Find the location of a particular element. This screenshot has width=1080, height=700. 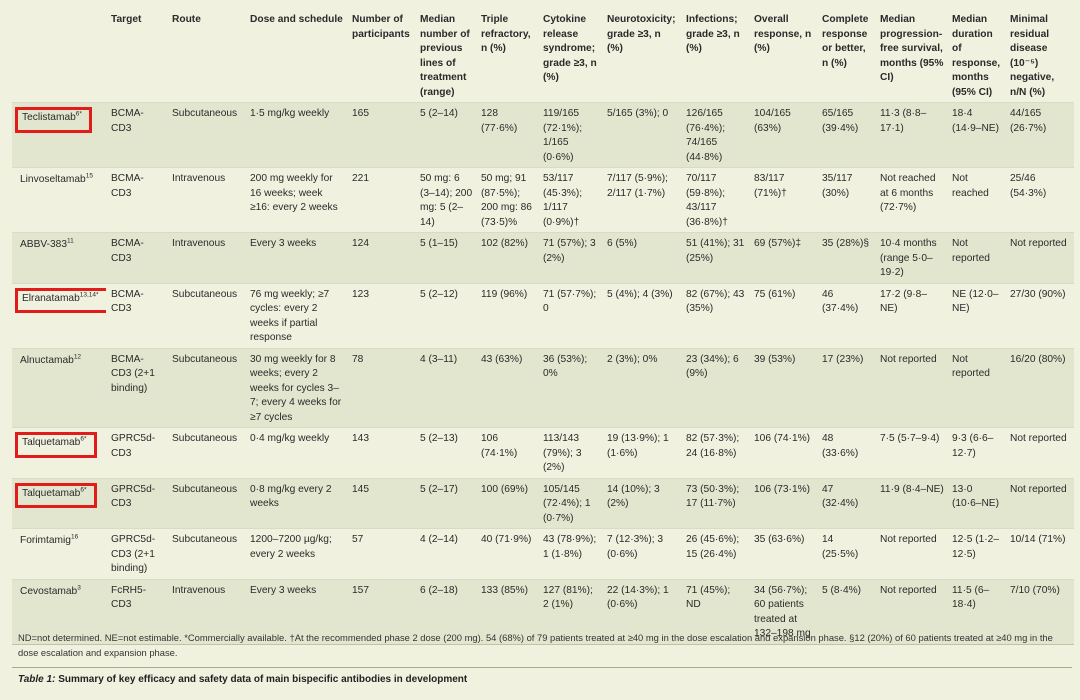

drug-cell: Linvoseltamab15 is located at coordinates (59, 200).